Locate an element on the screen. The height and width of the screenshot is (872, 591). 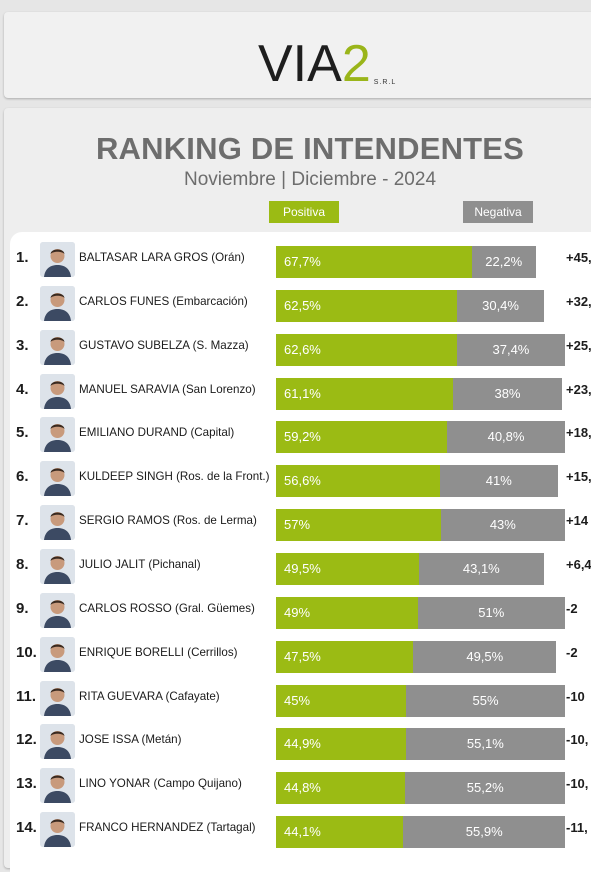
chart-title: RANKING DE INTENDENTES is located at coordinates (310, 148).